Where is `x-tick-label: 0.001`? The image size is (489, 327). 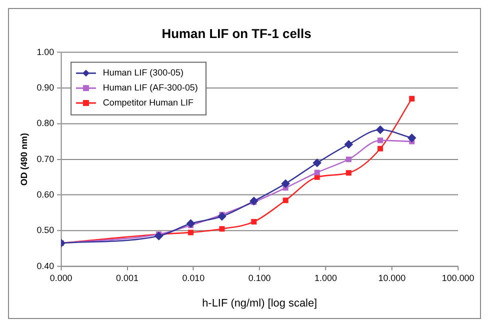
x-tick-label: 0.001 is located at coordinates (127, 278).